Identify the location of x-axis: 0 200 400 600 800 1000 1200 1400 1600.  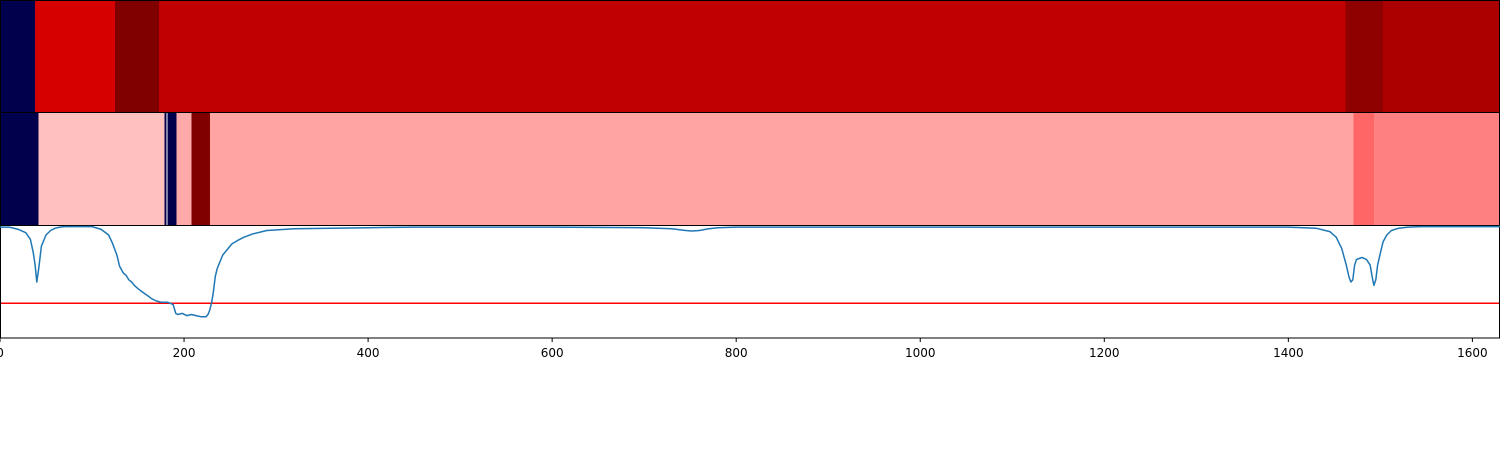
(744, 349).